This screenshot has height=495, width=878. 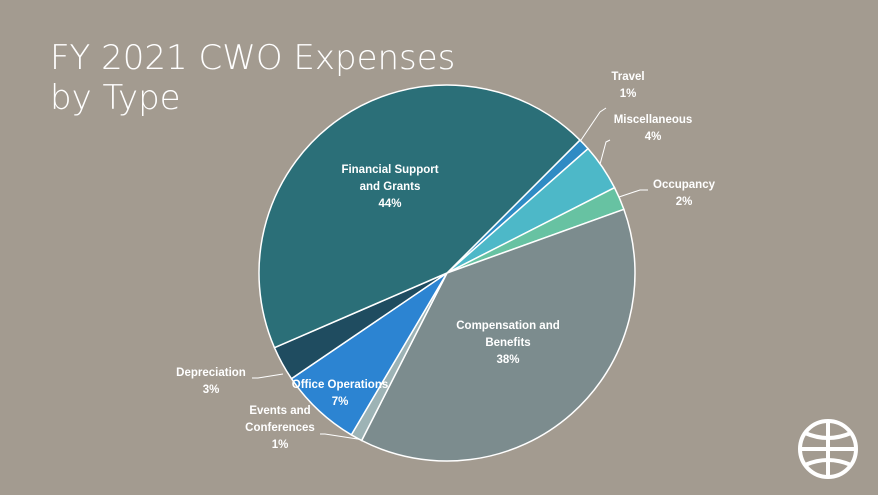 I want to click on data-label: Financial Support and Grants 44%, so click(x=390, y=187).